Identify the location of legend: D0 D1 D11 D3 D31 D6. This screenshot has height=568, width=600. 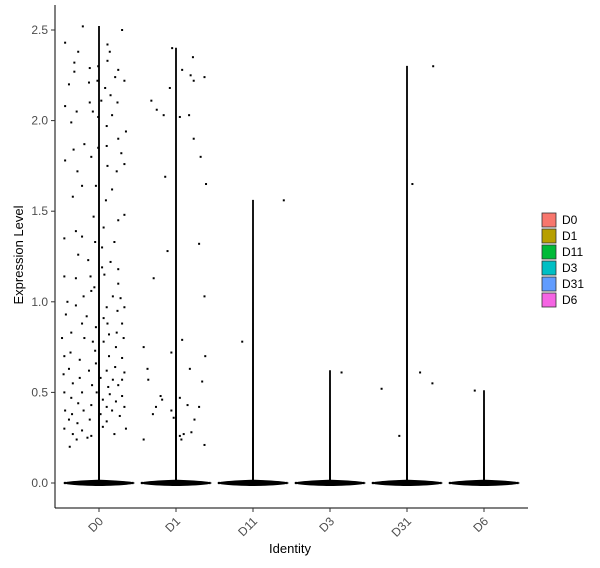
(563, 260).